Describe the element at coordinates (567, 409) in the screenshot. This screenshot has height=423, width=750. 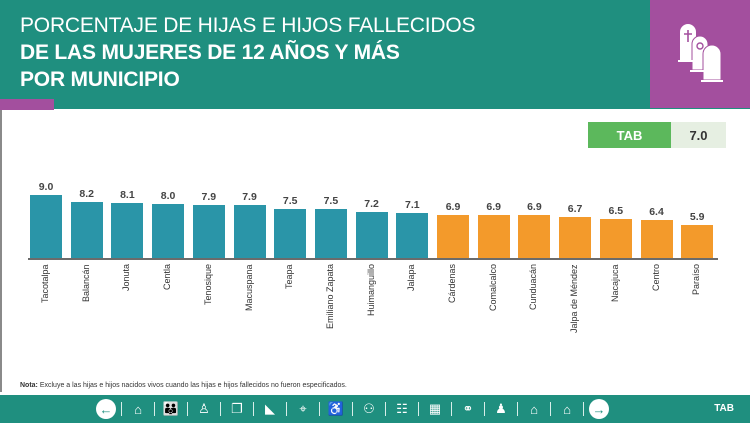
I see `home-icon: ⌂` at that location.